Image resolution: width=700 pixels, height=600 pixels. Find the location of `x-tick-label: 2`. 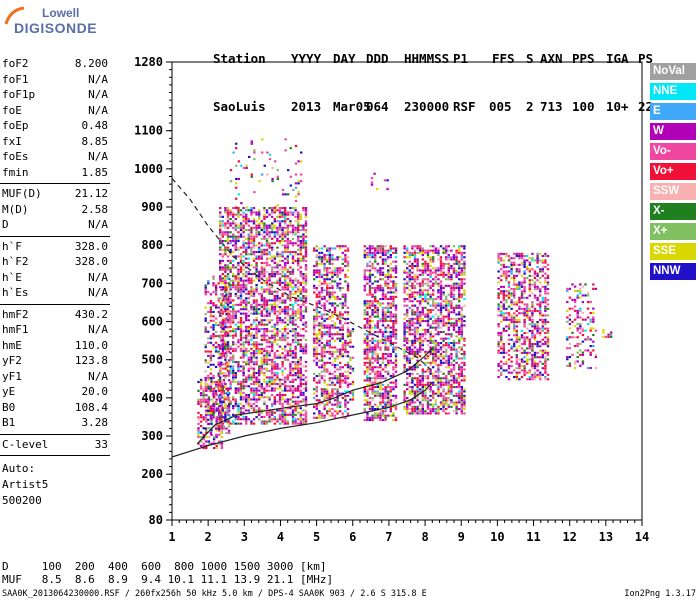

x-tick-label: 2 is located at coordinates (208, 537).